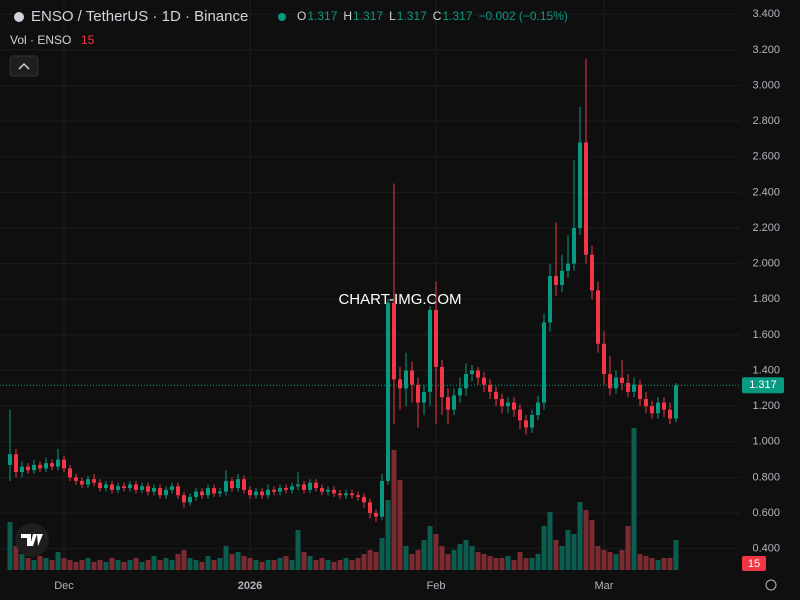  I want to click on y-tick-label: 2.600, so click(766, 157).